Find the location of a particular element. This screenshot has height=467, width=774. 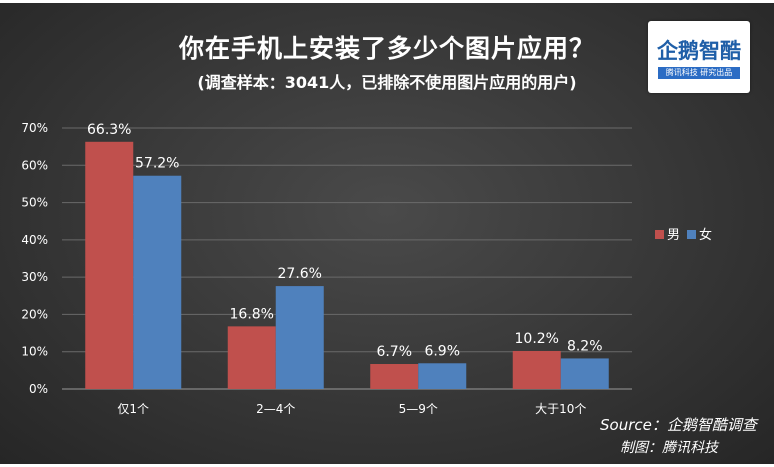

source-note: Source：企鹅智酷调查 is located at coordinates (678, 425).